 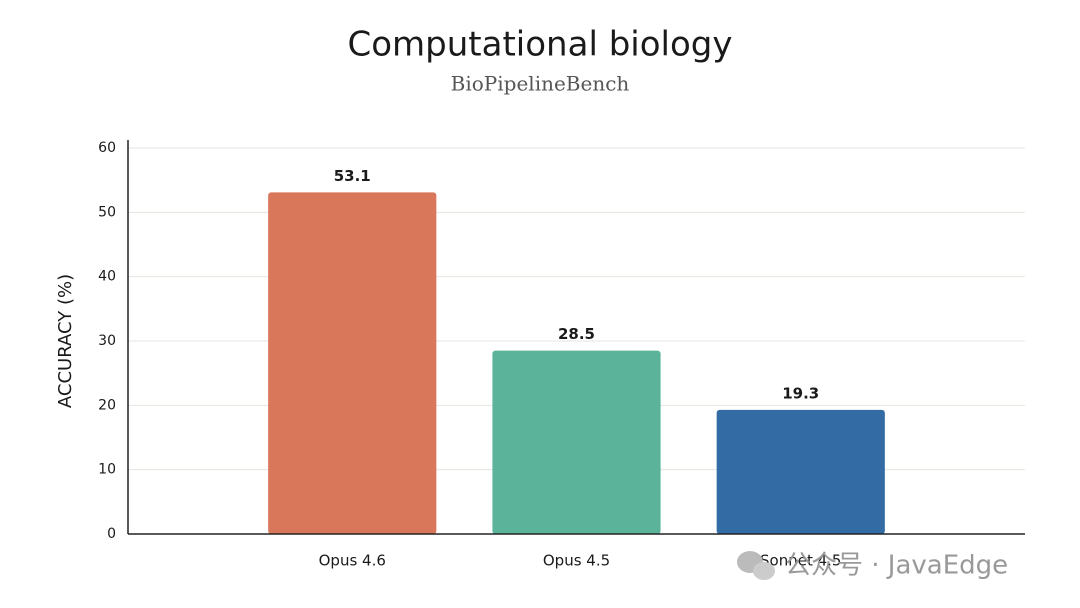 What do you see at coordinates (352, 561) in the screenshot?
I see `x-tick-label: Opus 4.6` at bounding box center [352, 561].